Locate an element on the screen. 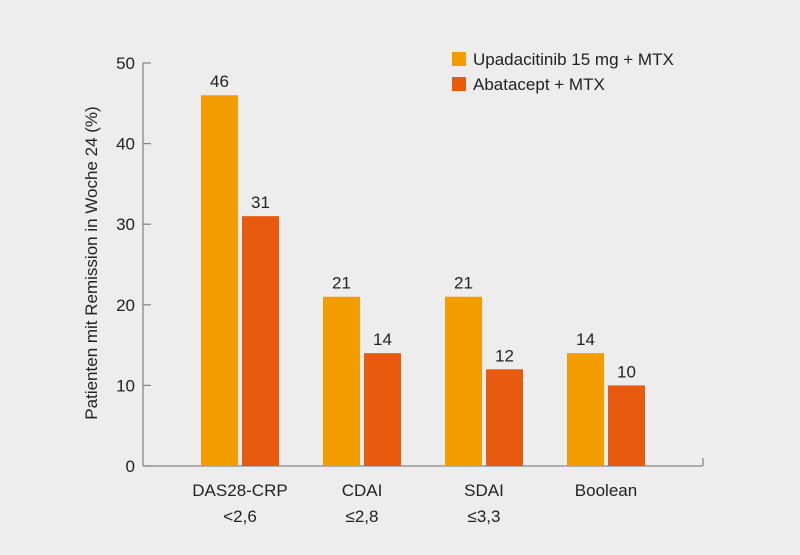  x-tick-label: <2,6 is located at coordinates (240, 516).